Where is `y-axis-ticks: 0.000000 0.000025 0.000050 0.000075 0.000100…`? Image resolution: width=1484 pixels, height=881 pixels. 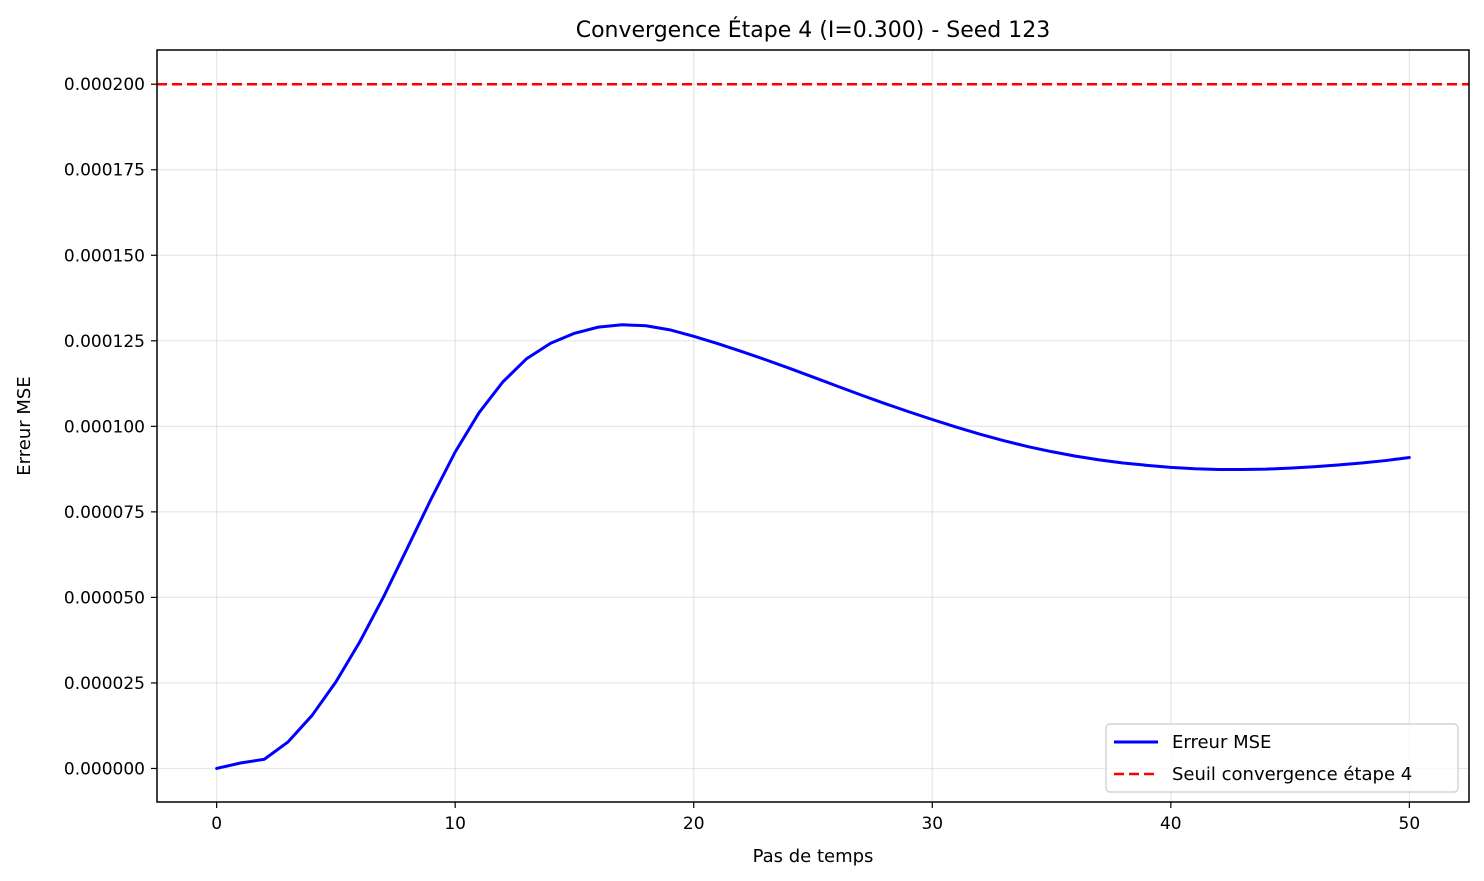 y-axis-ticks: 0.000000 0.000025 0.000050 0.000075 0.000100… is located at coordinates (110, 427).